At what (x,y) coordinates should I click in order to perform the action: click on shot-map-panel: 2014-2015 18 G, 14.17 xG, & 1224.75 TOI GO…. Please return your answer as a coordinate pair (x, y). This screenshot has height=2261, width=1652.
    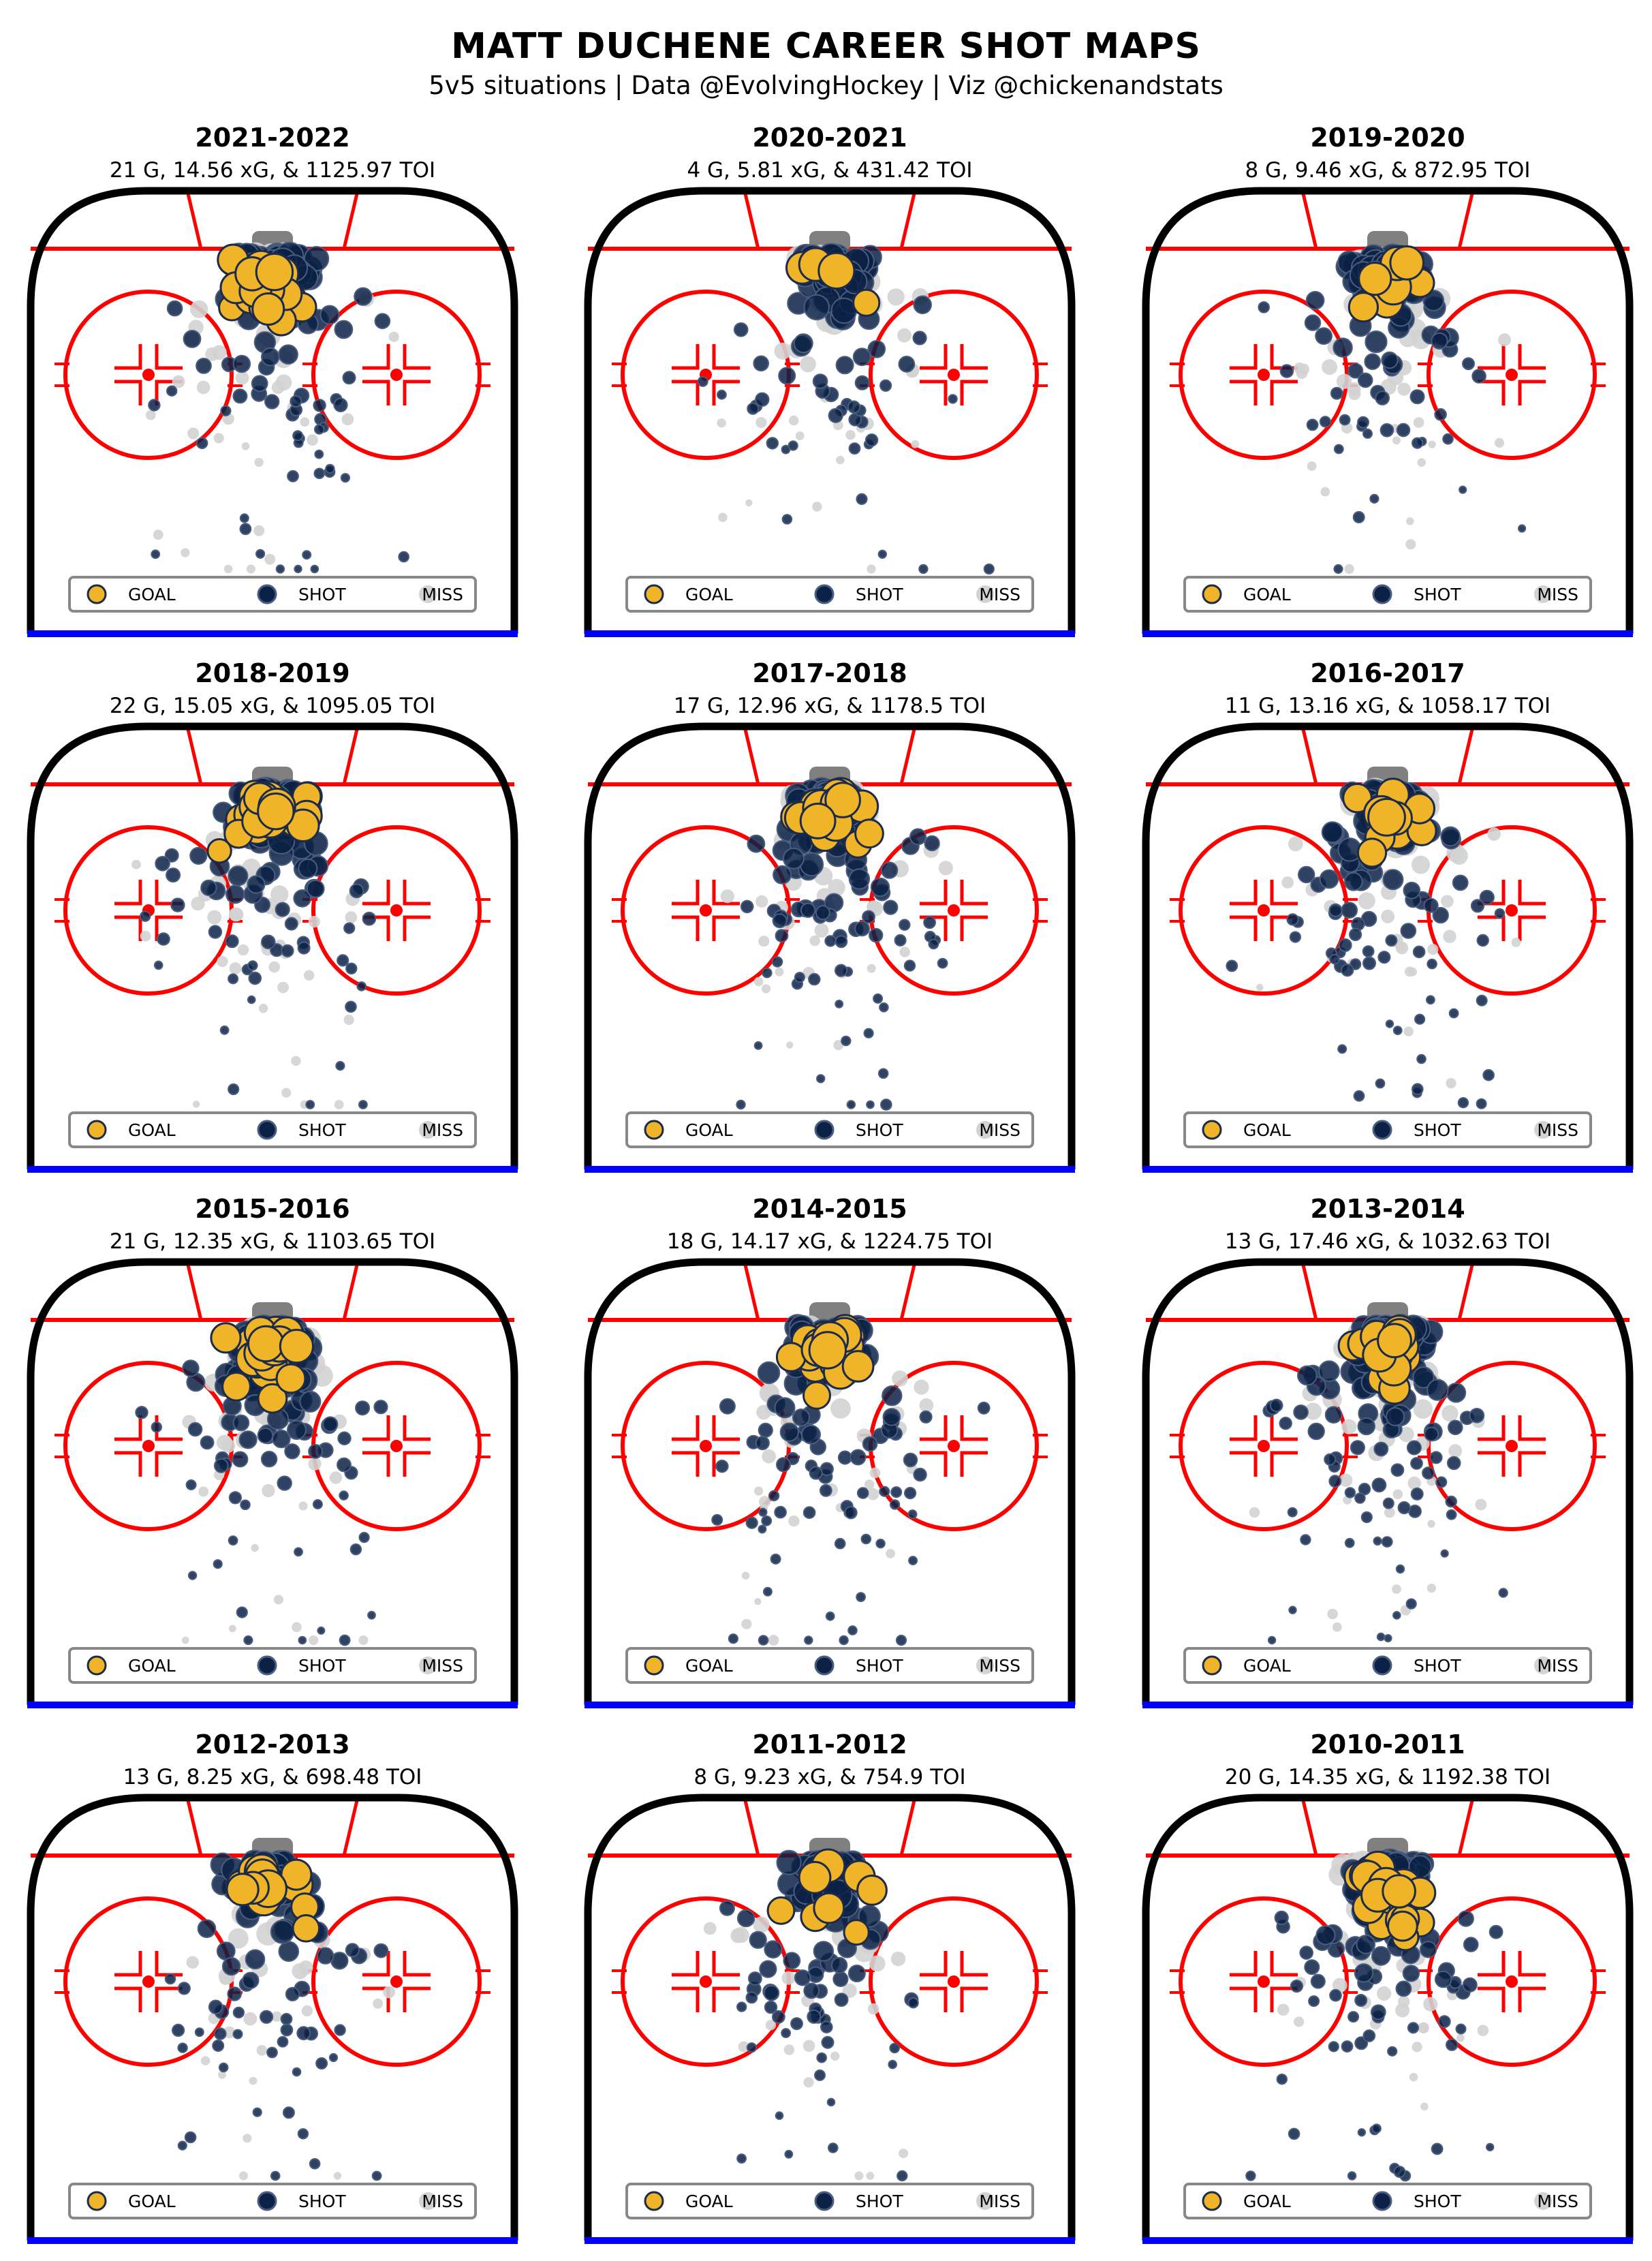
    Looking at the image, I should click on (830, 1460).